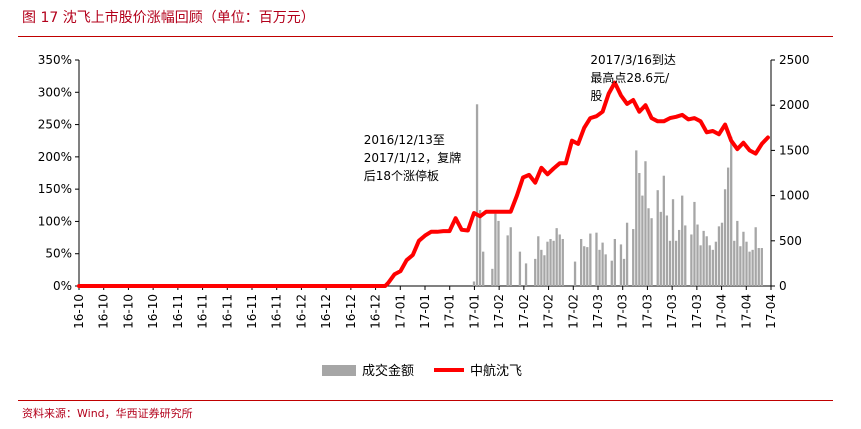 The height and width of the screenshot is (429, 861). Describe the element at coordinates (55, 92) in the screenshot. I see `y-left-tick-label: 300%` at that location.